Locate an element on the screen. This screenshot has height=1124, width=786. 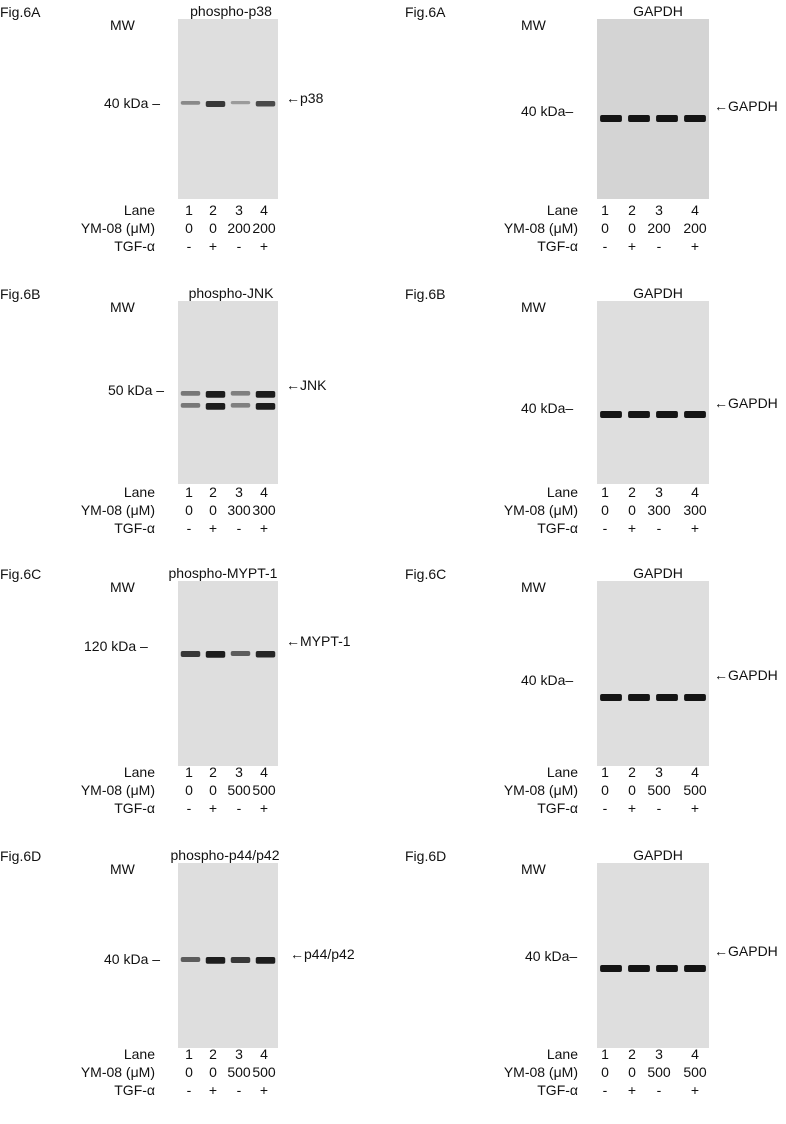
band-label: ←p44/p42 is located at coordinates (322, 954).